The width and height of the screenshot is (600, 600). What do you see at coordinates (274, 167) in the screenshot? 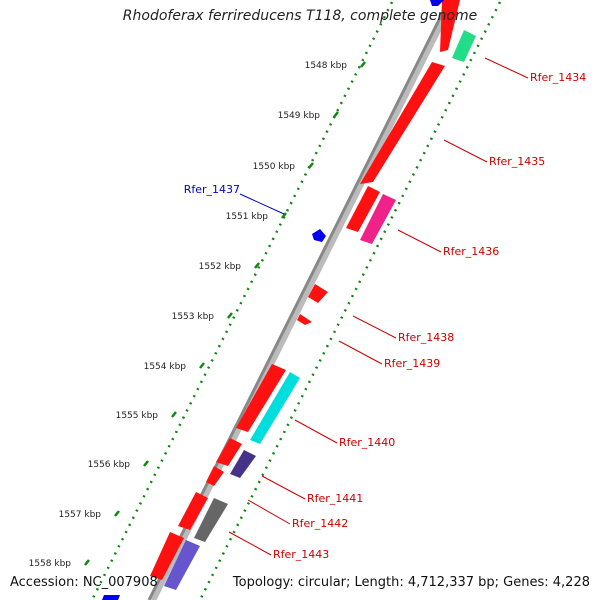
I see `kbp-label: 1550 kbp` at bounding box center [274, 167].